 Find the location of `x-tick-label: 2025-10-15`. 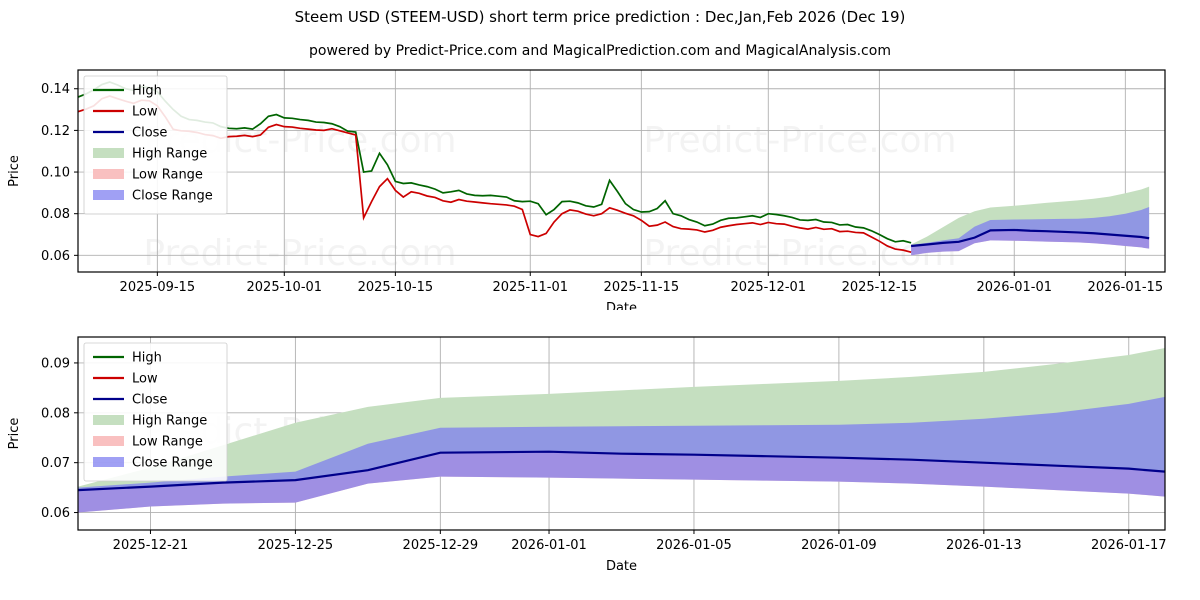

x-tick-label: 2025-10-15 is located at coordinates (396, 287).